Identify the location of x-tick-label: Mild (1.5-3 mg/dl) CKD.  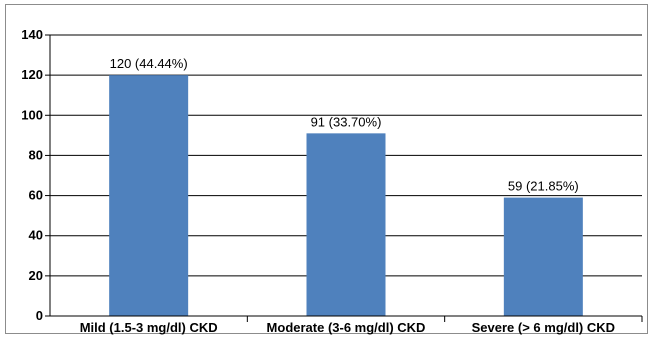
(149, 327).